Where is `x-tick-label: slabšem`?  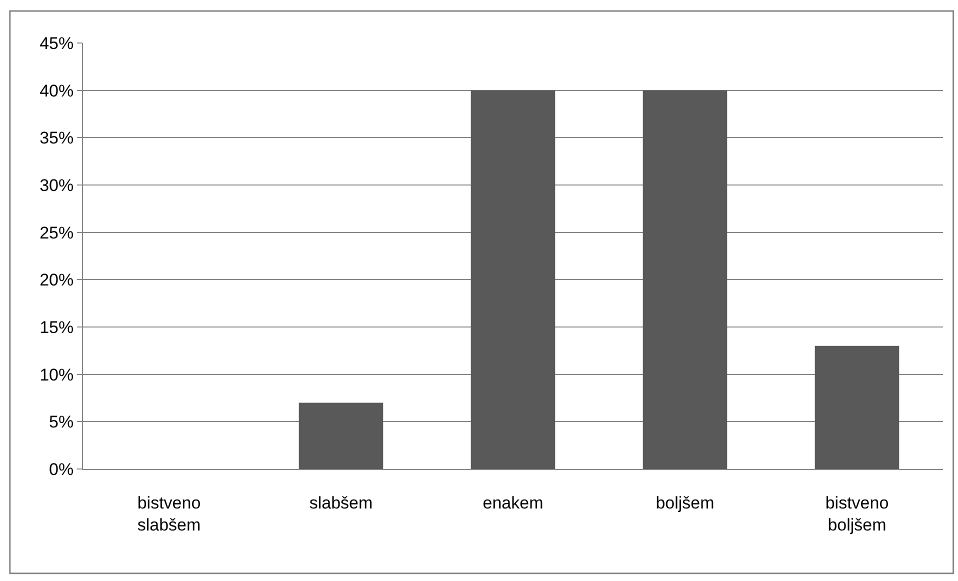 x-tick-label: slabšem is located at coordinates (341, 502).